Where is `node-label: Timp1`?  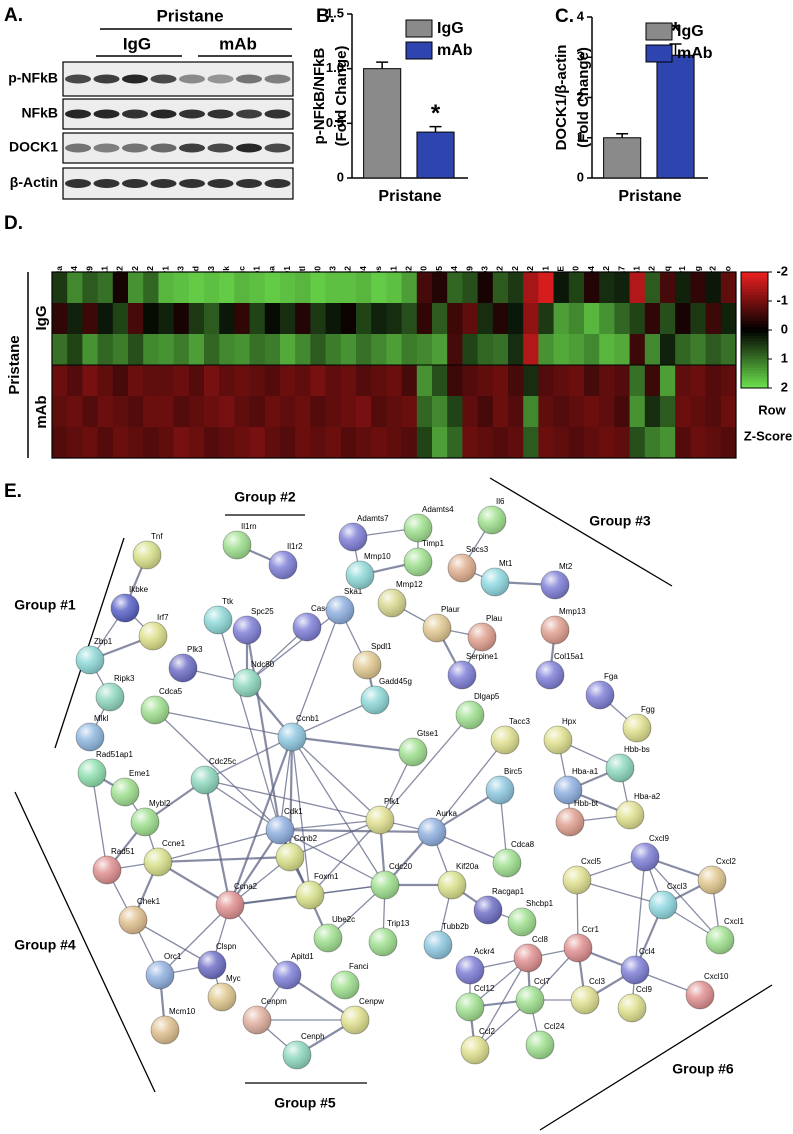 node-label: Timp1 is located at coordinates (433, 543).